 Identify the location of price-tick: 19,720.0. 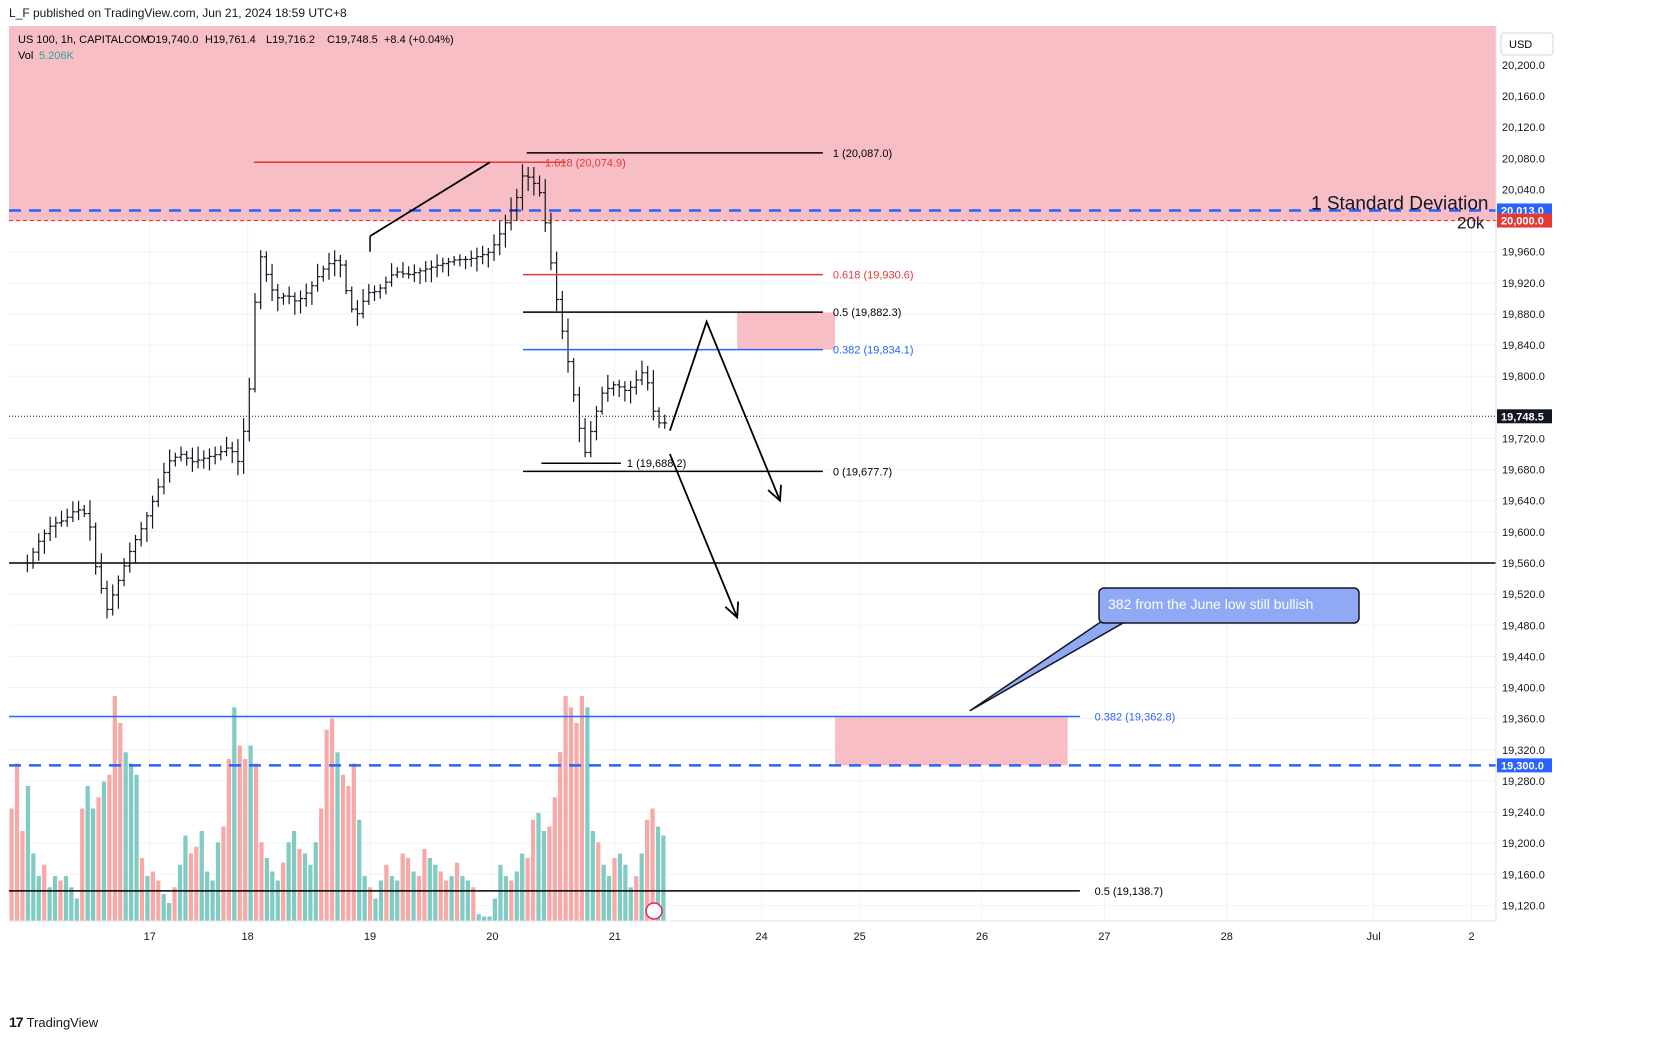
(1523, 439).